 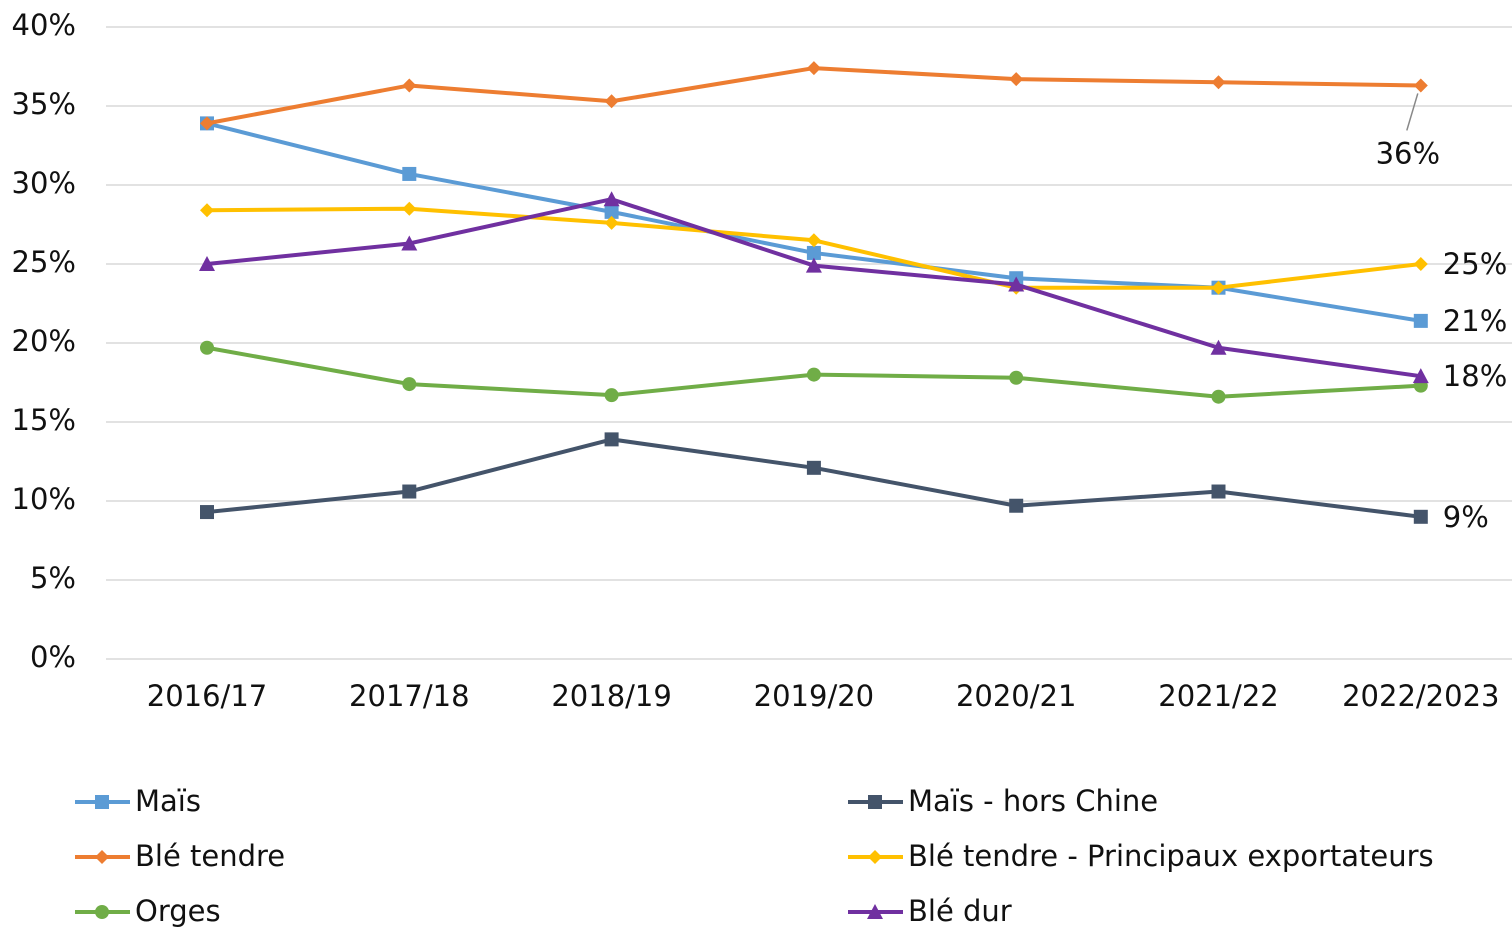 I want to click on data-label: 25%, so click(x=1475, y=264).